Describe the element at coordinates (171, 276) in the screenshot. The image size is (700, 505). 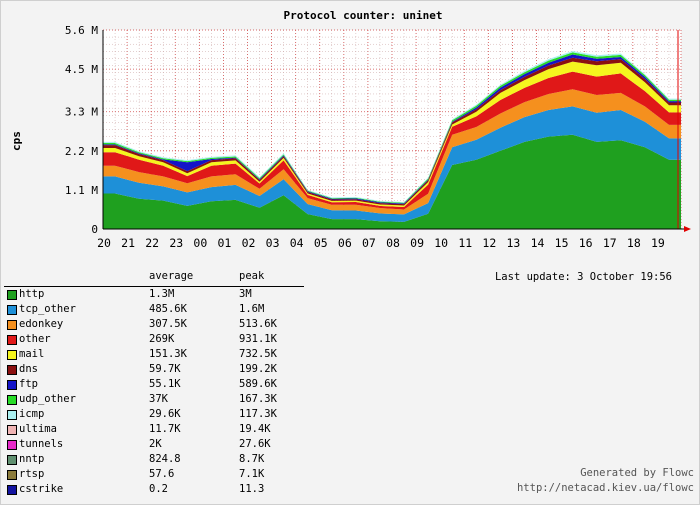
I see `average-column-header: average` at that location.